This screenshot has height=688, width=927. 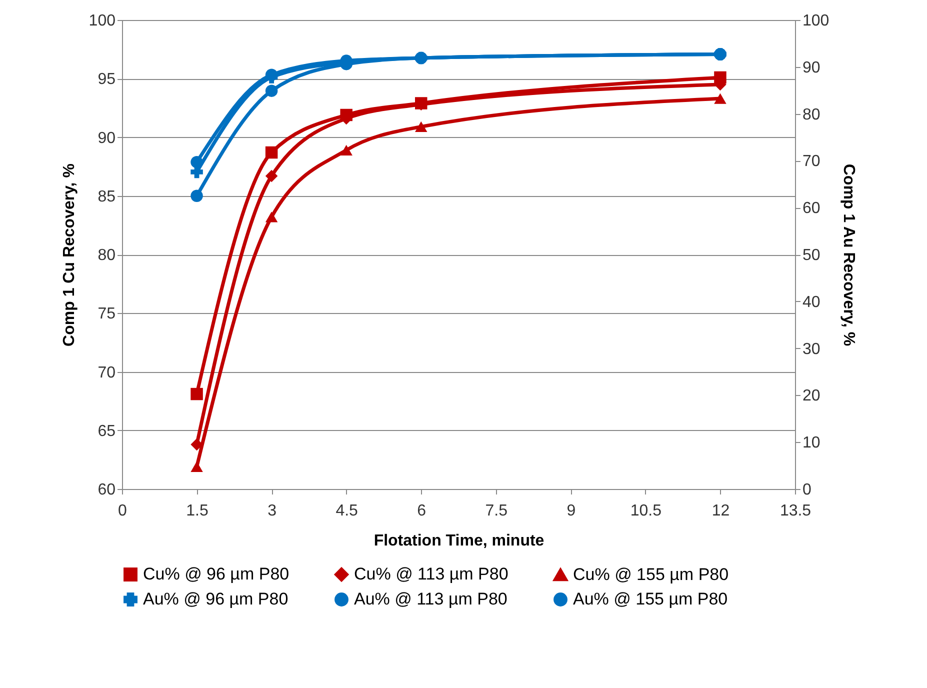 What do you see at coordinates (272, 511) in the screenshot?
I see `x-tick-label: 3` at bounding box center [272, 511].